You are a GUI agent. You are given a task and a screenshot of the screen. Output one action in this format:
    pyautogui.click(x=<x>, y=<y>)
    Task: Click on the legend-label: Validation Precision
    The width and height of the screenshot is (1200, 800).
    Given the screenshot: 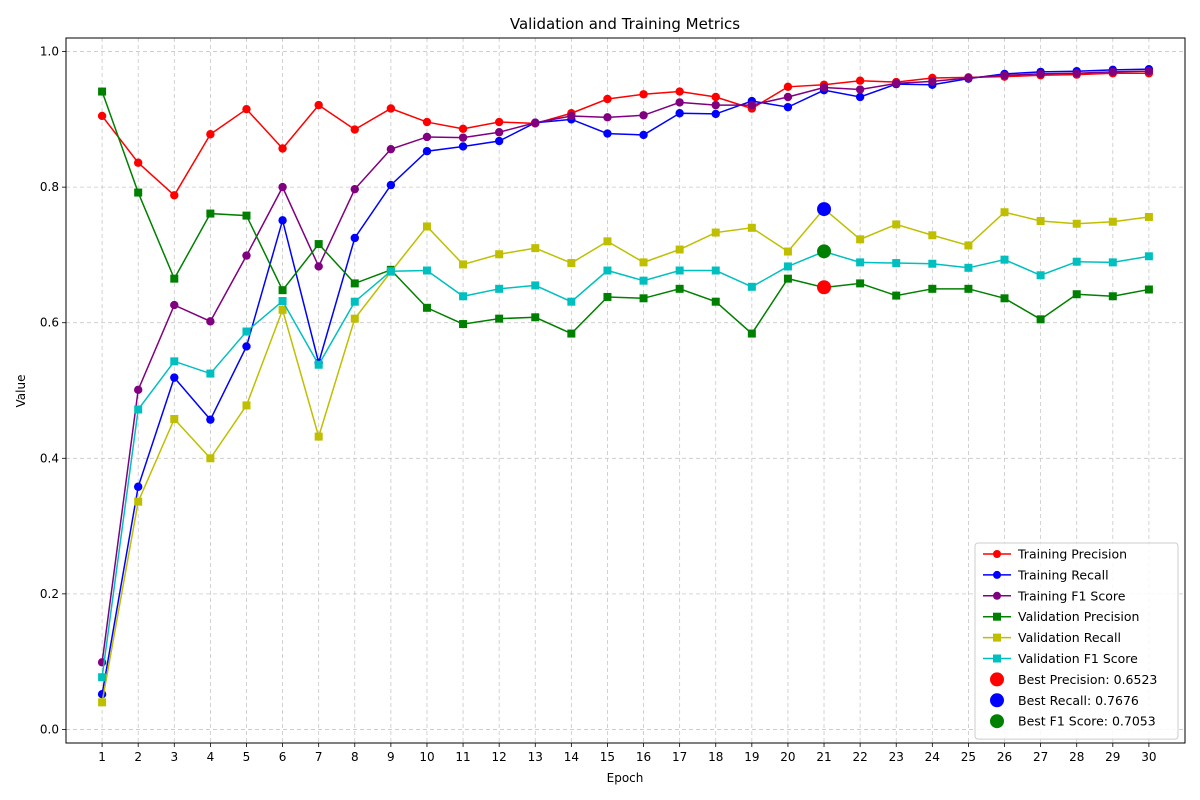 What is the action you would take?
    pyautogui.click(x=1078, y=616)
    